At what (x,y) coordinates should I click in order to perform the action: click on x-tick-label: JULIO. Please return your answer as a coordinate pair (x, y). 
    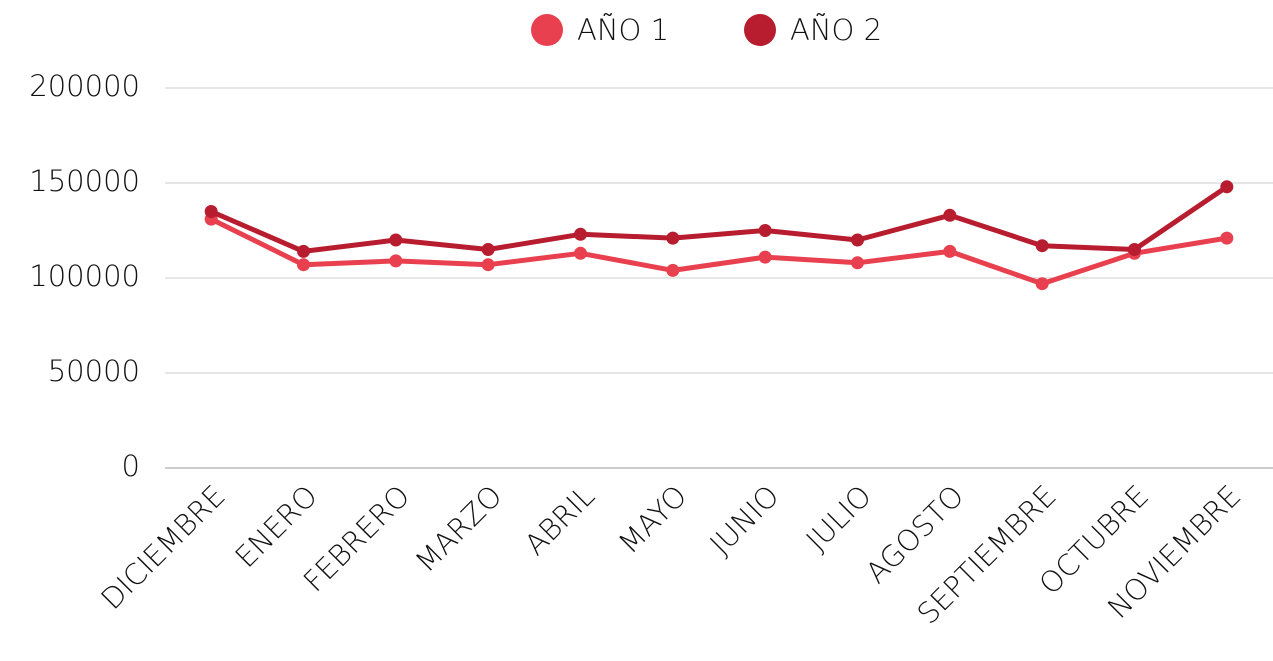
    Looking at the image, I should click on (838, 518).